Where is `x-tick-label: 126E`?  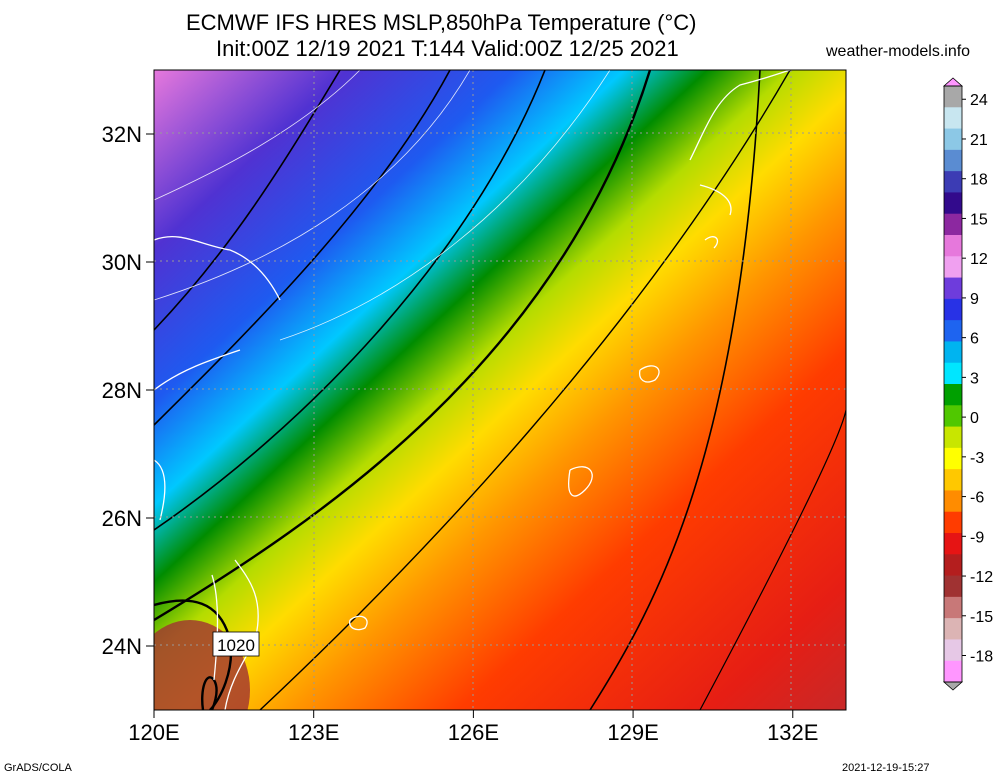
x-tick-label: 126E is located at coordinates (473, 732).